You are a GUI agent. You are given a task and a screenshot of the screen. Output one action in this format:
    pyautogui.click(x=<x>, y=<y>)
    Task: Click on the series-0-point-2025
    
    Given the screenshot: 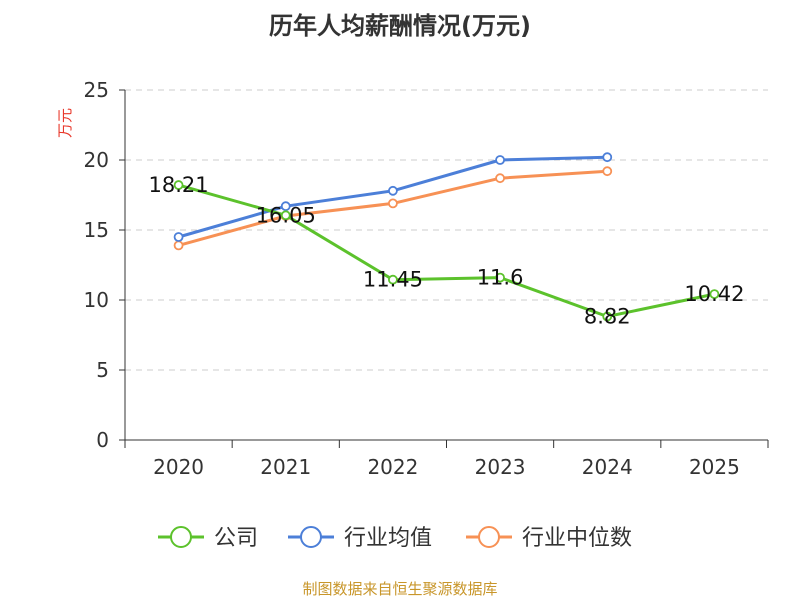 What is the action you would take?
    pyautogui.click(x=714, y=294)
    